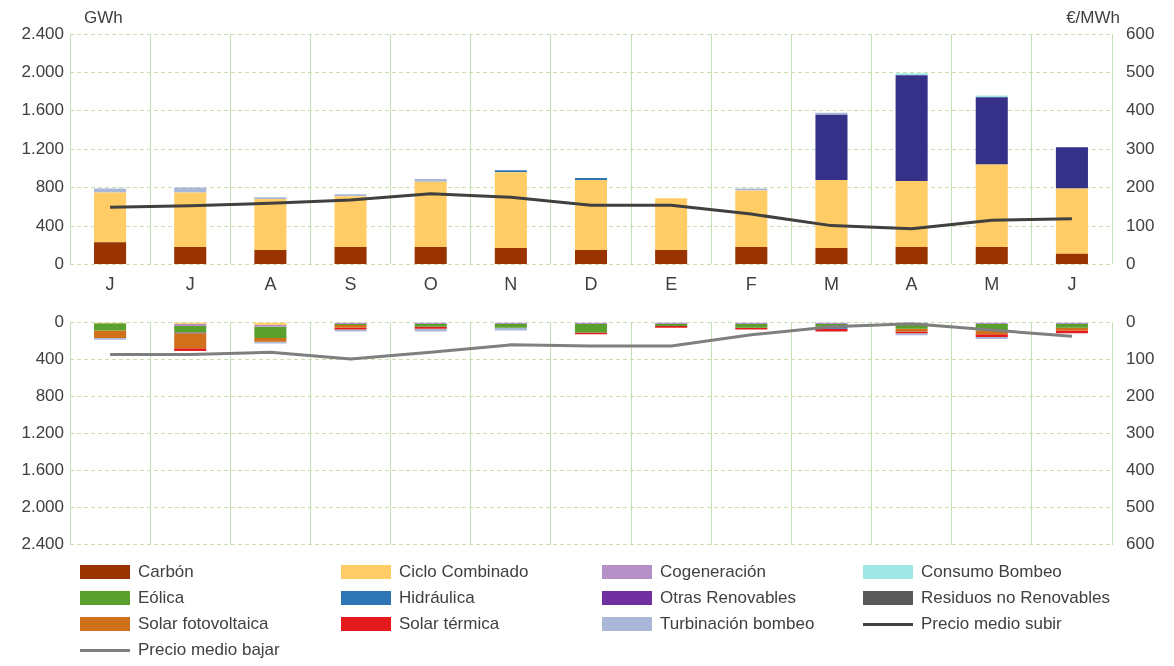  I want to click on legend-label: Cogeneración, so click(713, 572).